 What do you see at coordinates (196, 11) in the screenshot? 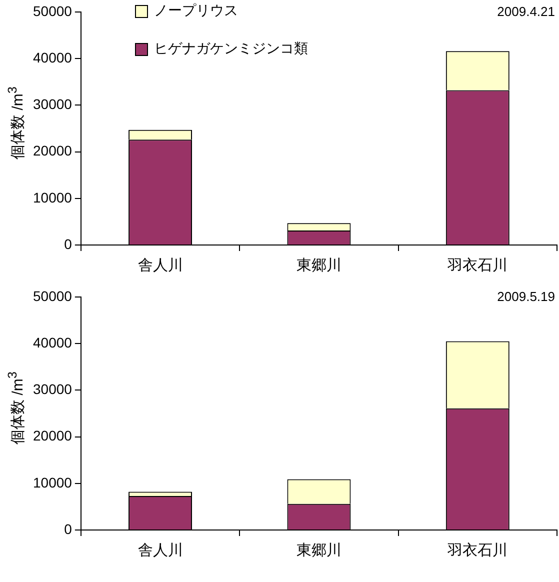
I see `legend-label: ノープリウス` at bounding box center [196, 11].